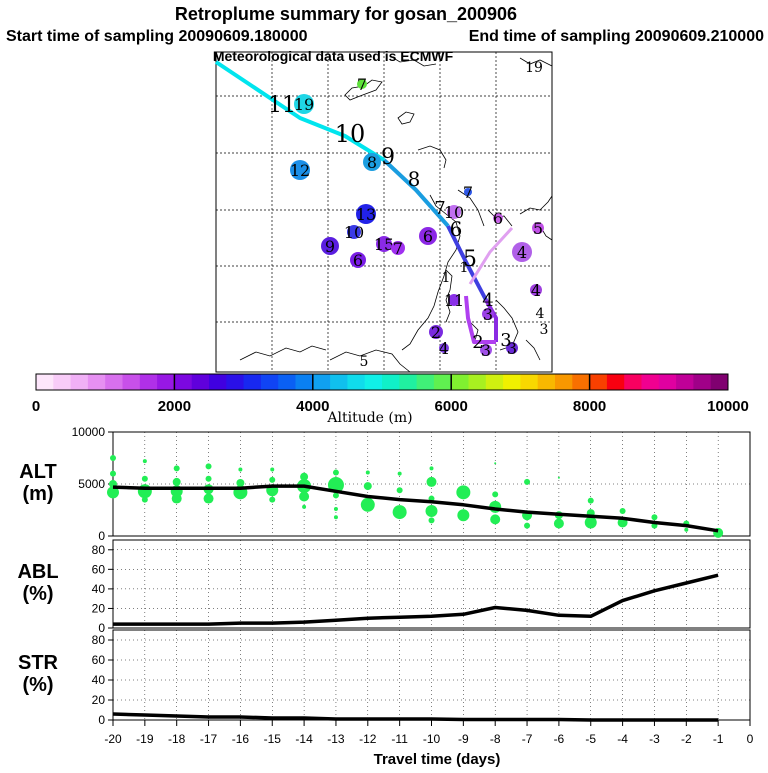  I want to click on x-tick-label: -17, so click(209, 739).